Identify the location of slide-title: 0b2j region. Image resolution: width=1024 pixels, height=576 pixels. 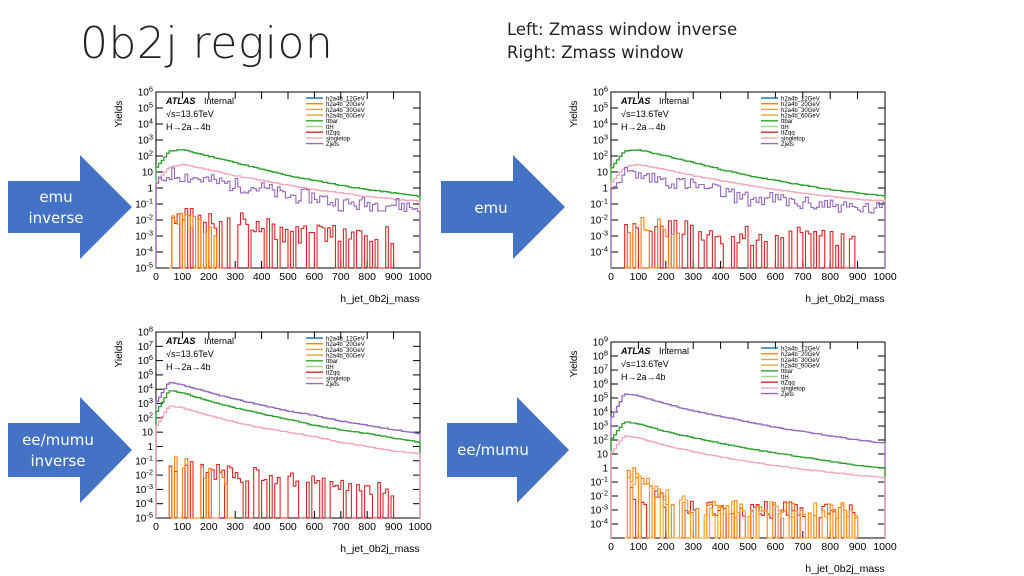
(207, 43).